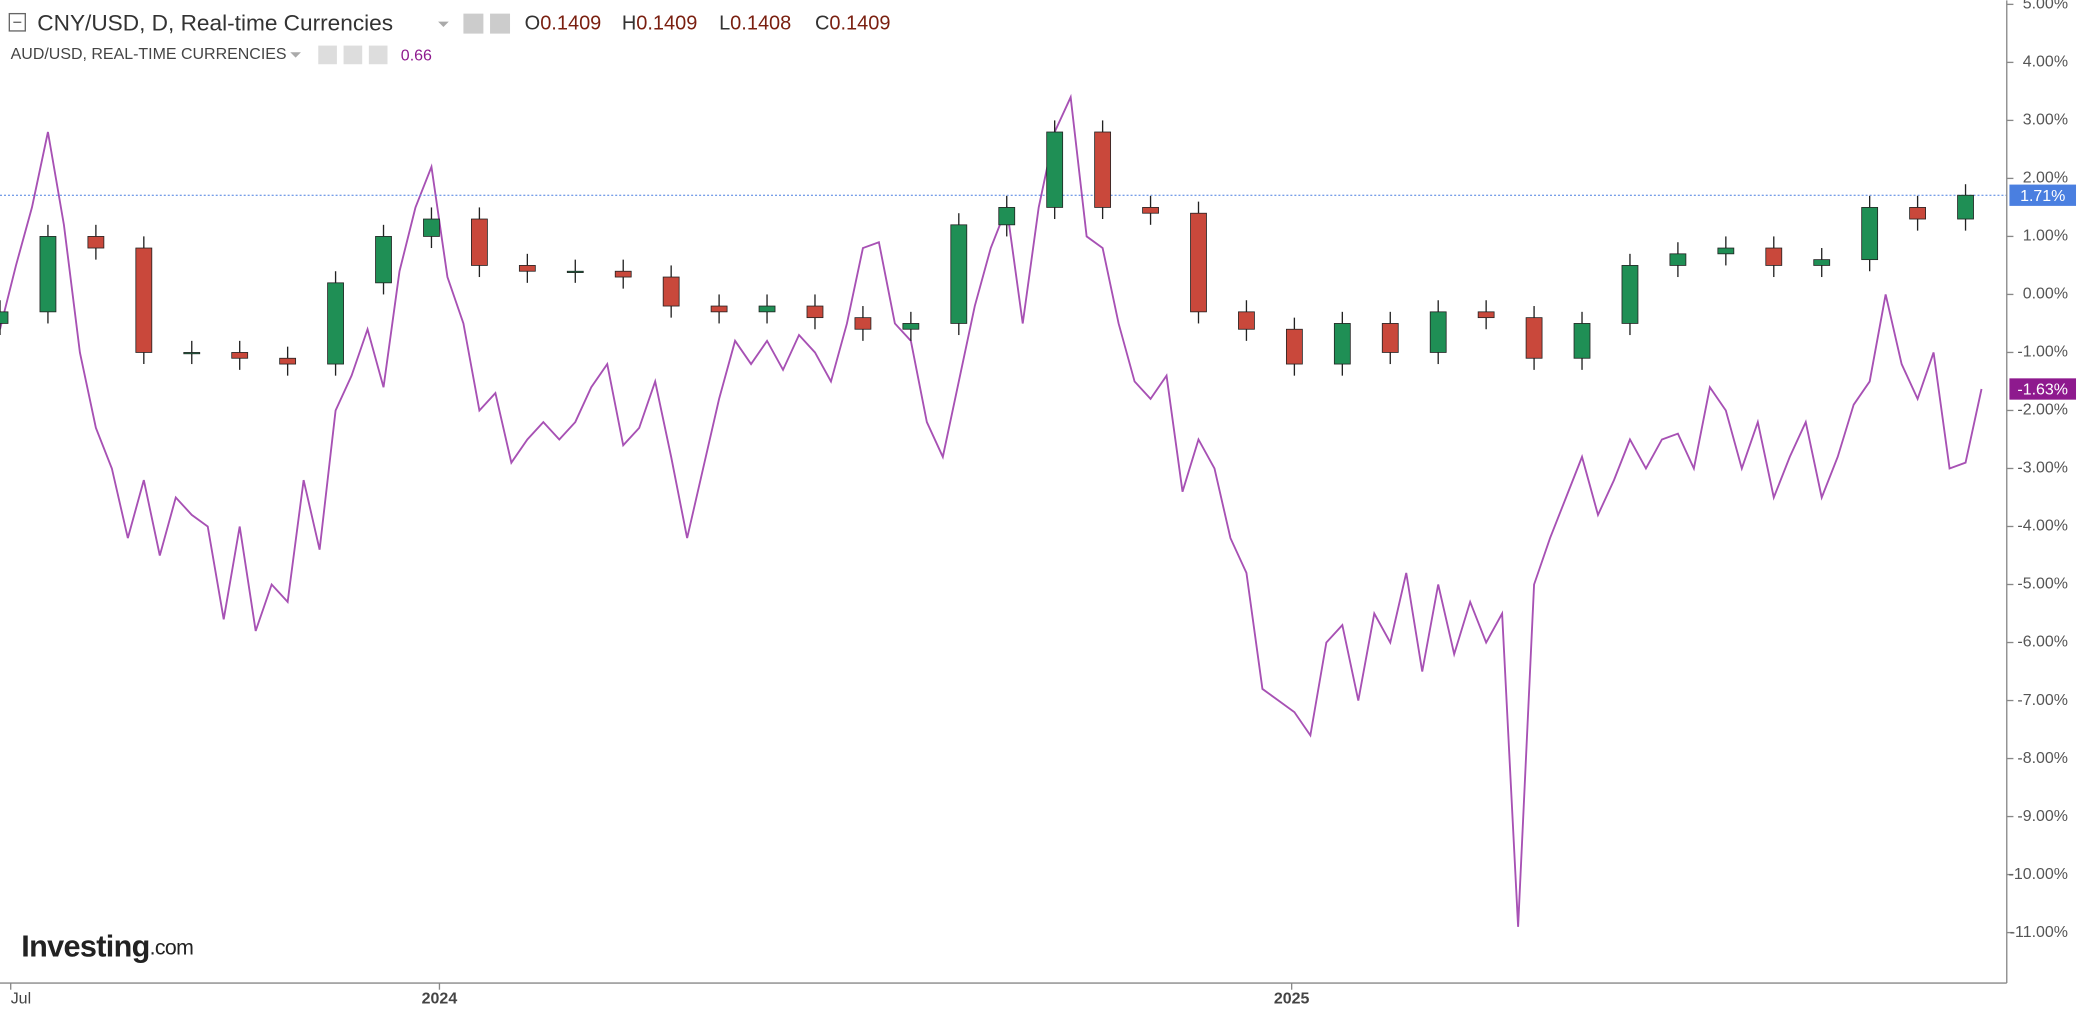 This screenshot has width=2088, height=1014. I want to click on y-tick-label: 3.00%, so click(2045, 120).